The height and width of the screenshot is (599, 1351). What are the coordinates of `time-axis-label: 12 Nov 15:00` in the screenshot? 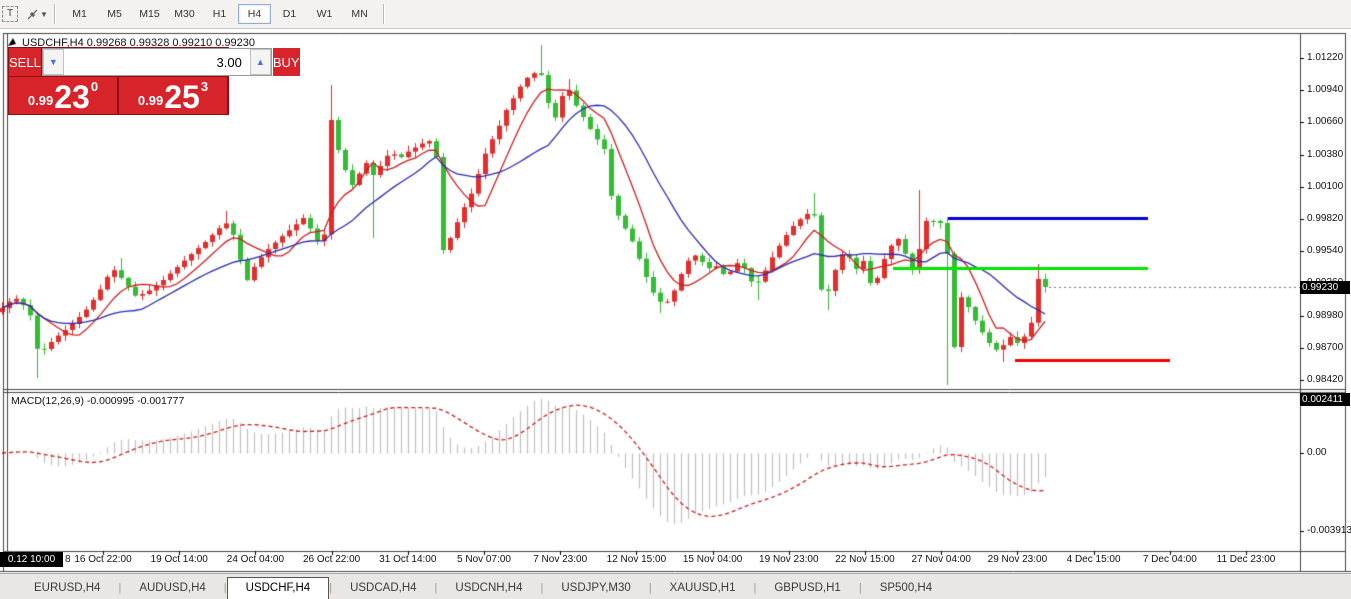 It's located at (636, 559).